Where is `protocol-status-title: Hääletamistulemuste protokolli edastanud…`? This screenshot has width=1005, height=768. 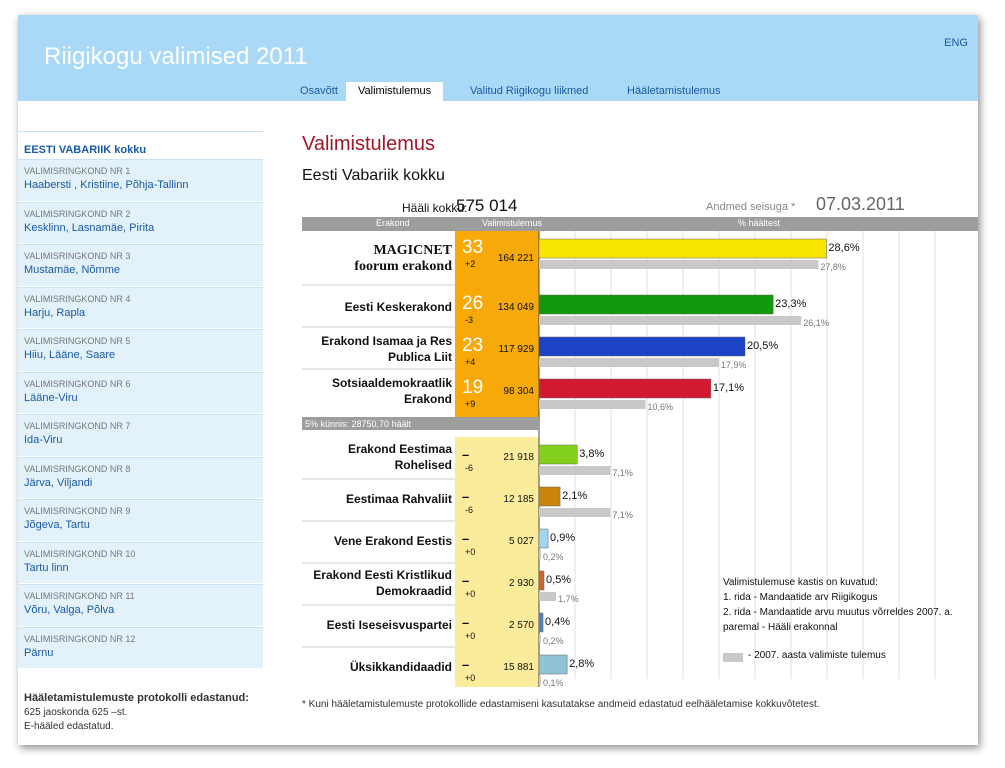 protocol-status-title: Hääletamistulemuste protokolli edastanud… is located at coordinates (136, 698).